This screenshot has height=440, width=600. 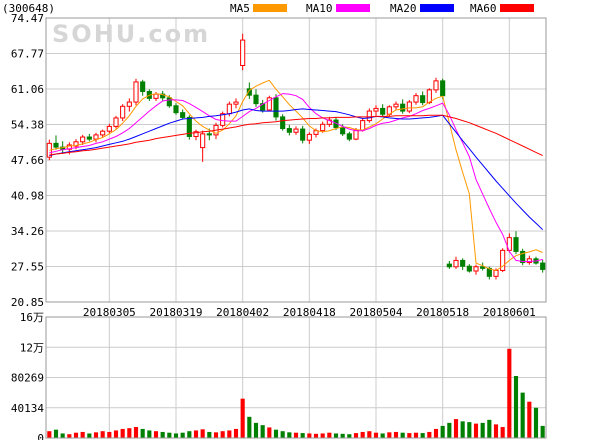 What do you see at coordinates (32, 347) in the screenshot?
I see `volume-tick-label: 12万` at bounding box center [32, 347].